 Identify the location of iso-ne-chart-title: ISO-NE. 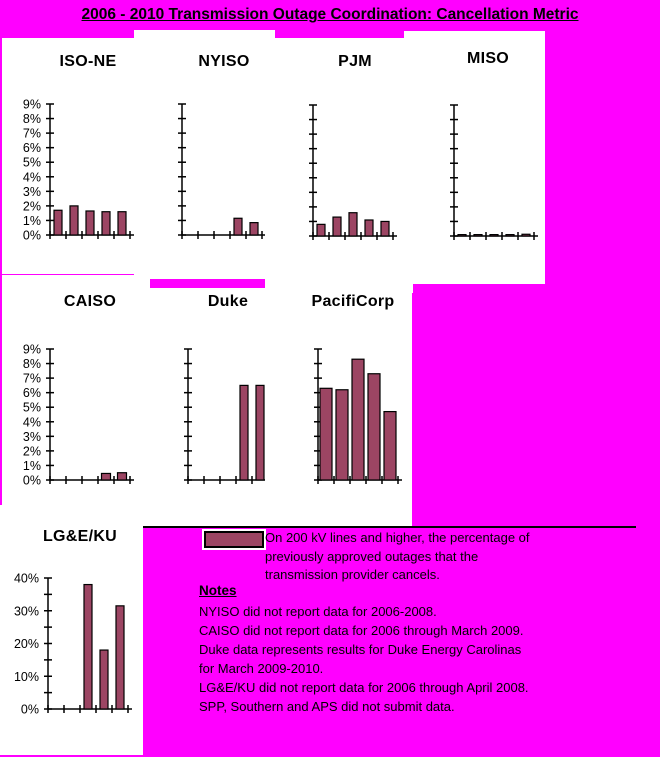
(88, 61).